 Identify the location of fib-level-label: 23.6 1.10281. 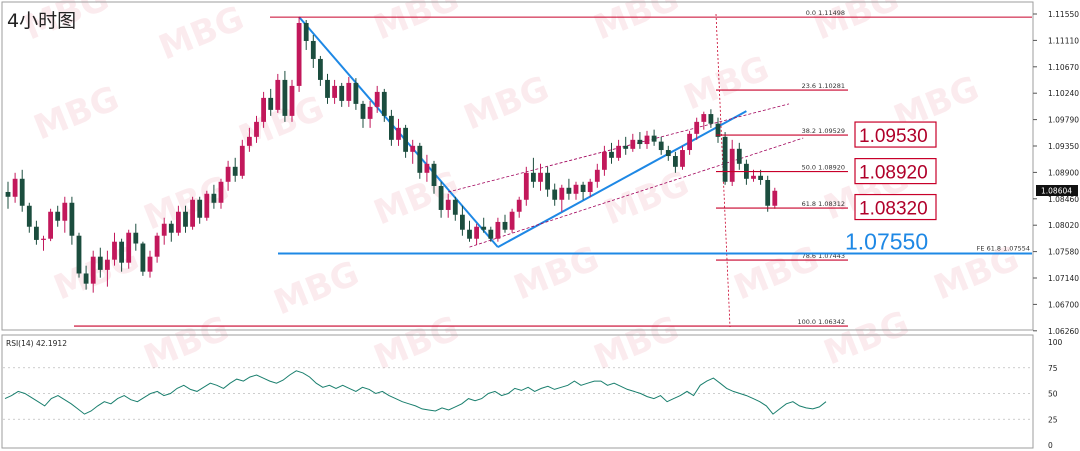
(823, 86).